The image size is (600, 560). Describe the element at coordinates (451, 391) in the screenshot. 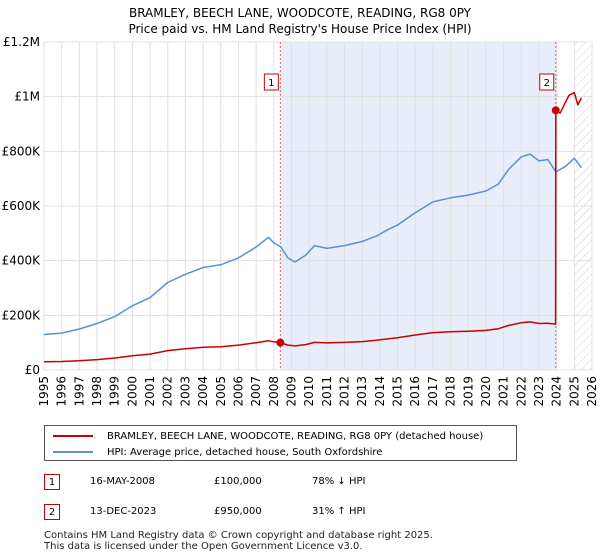

I see `x-tick-label: 2018` at that location.